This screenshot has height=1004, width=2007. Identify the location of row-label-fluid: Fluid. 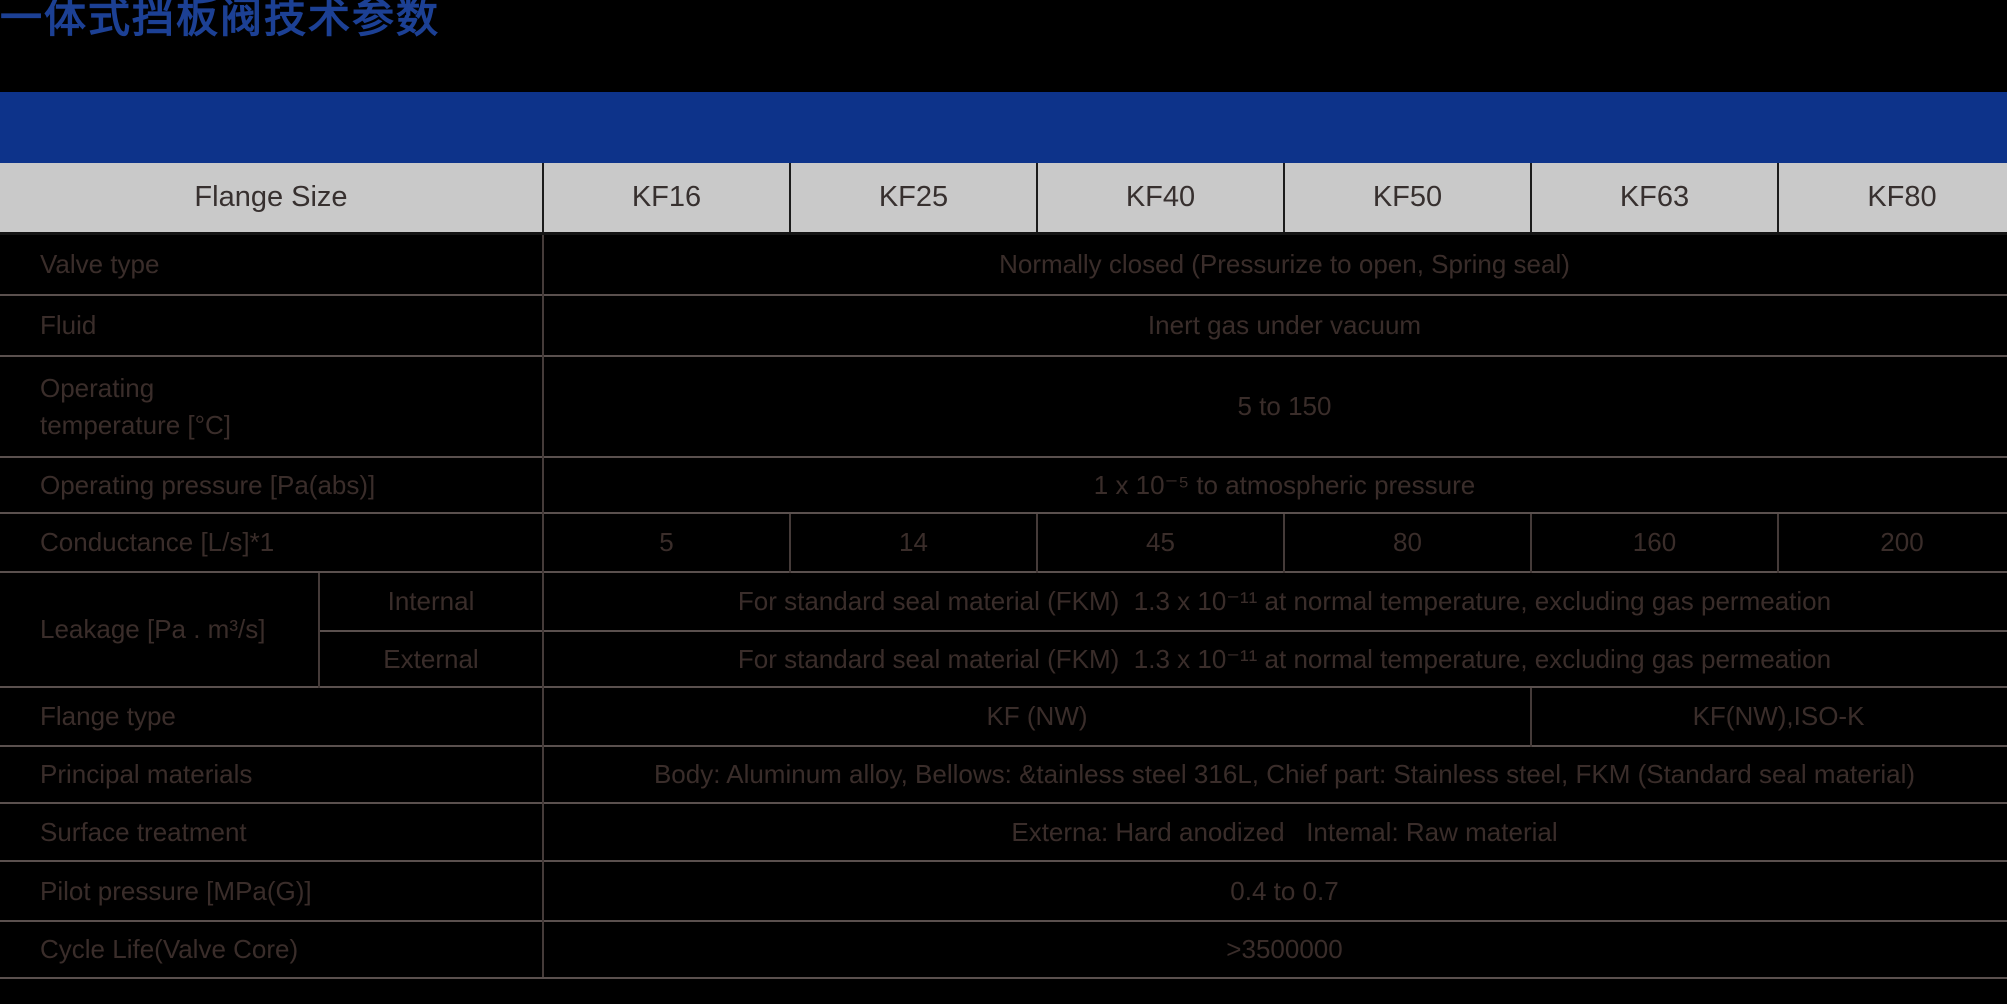
(271, 325).